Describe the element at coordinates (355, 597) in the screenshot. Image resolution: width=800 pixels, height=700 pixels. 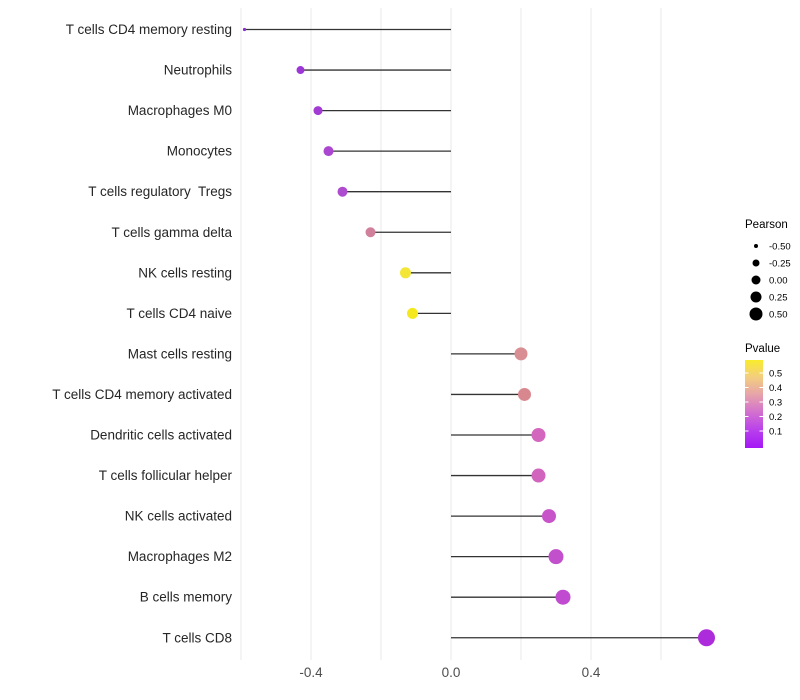
I see `lollipop-row: B cells memory` at that location.